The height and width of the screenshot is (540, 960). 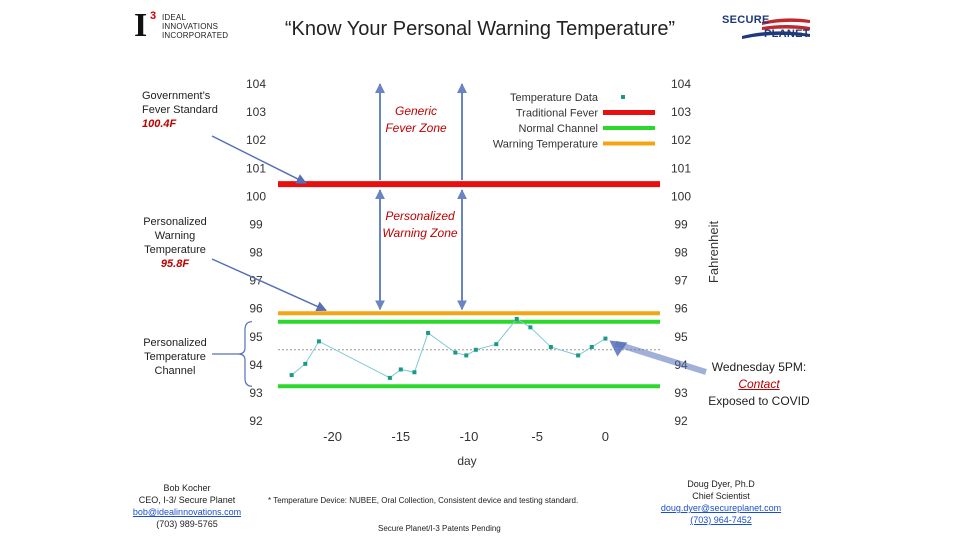 I want to click on legend-label: Warning Temperature, so click(x=545, y=145).